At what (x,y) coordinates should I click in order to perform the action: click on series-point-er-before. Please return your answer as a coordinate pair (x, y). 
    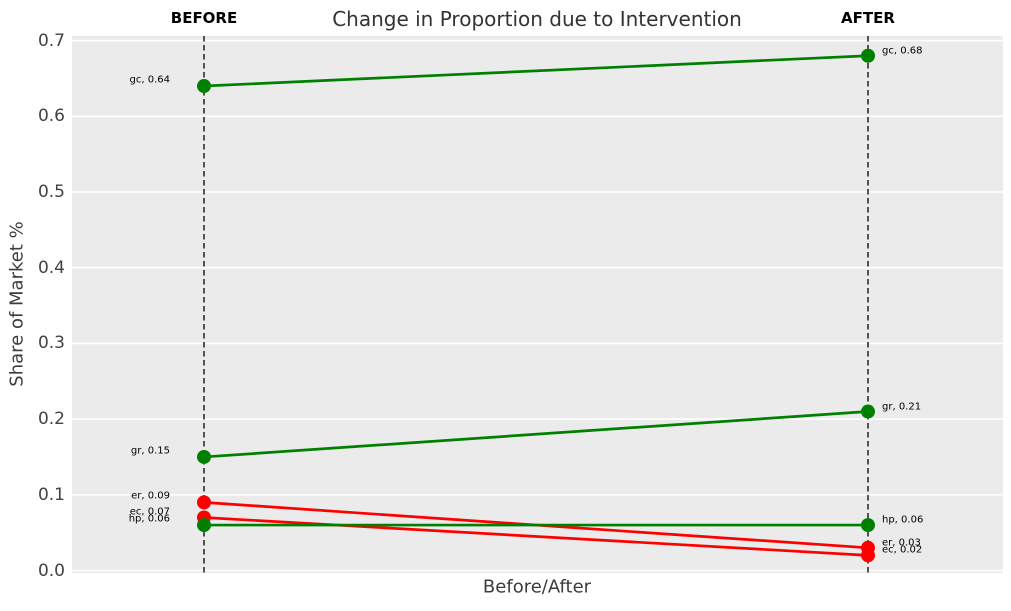
    Looking at the image, I should click on (204, 502).